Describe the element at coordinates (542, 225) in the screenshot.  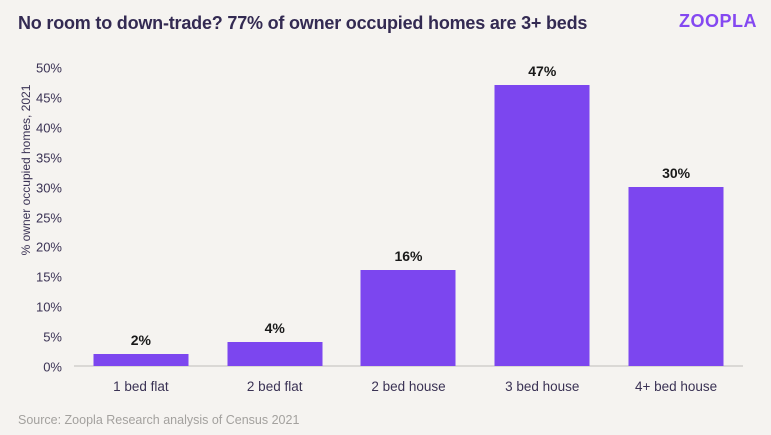
I see `bar-3-bed-house` at that location.